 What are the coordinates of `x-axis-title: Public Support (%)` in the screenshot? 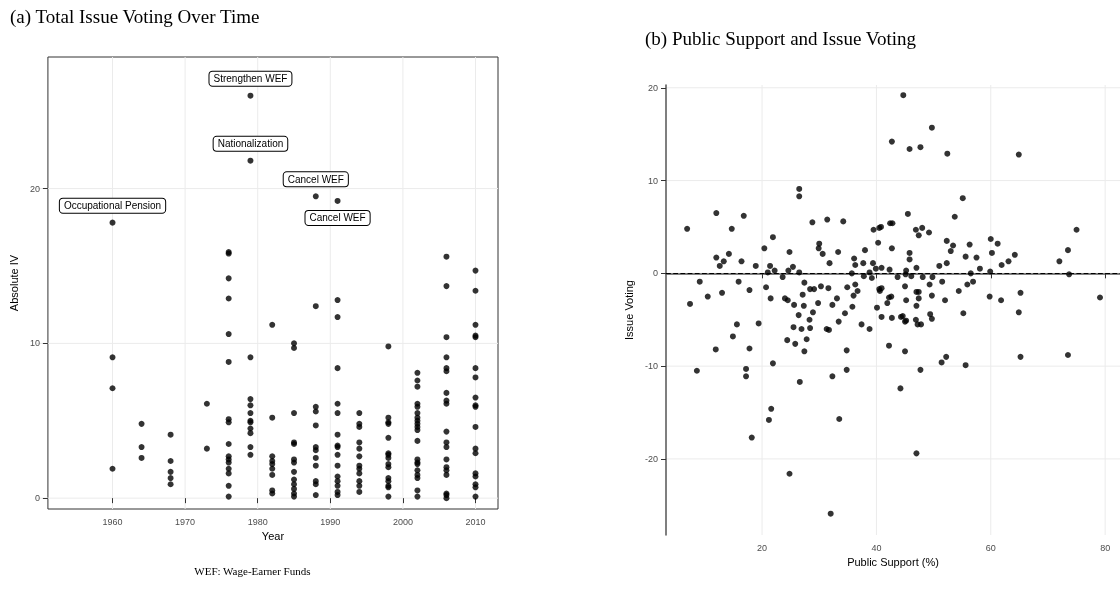 It's located at (893, 562).